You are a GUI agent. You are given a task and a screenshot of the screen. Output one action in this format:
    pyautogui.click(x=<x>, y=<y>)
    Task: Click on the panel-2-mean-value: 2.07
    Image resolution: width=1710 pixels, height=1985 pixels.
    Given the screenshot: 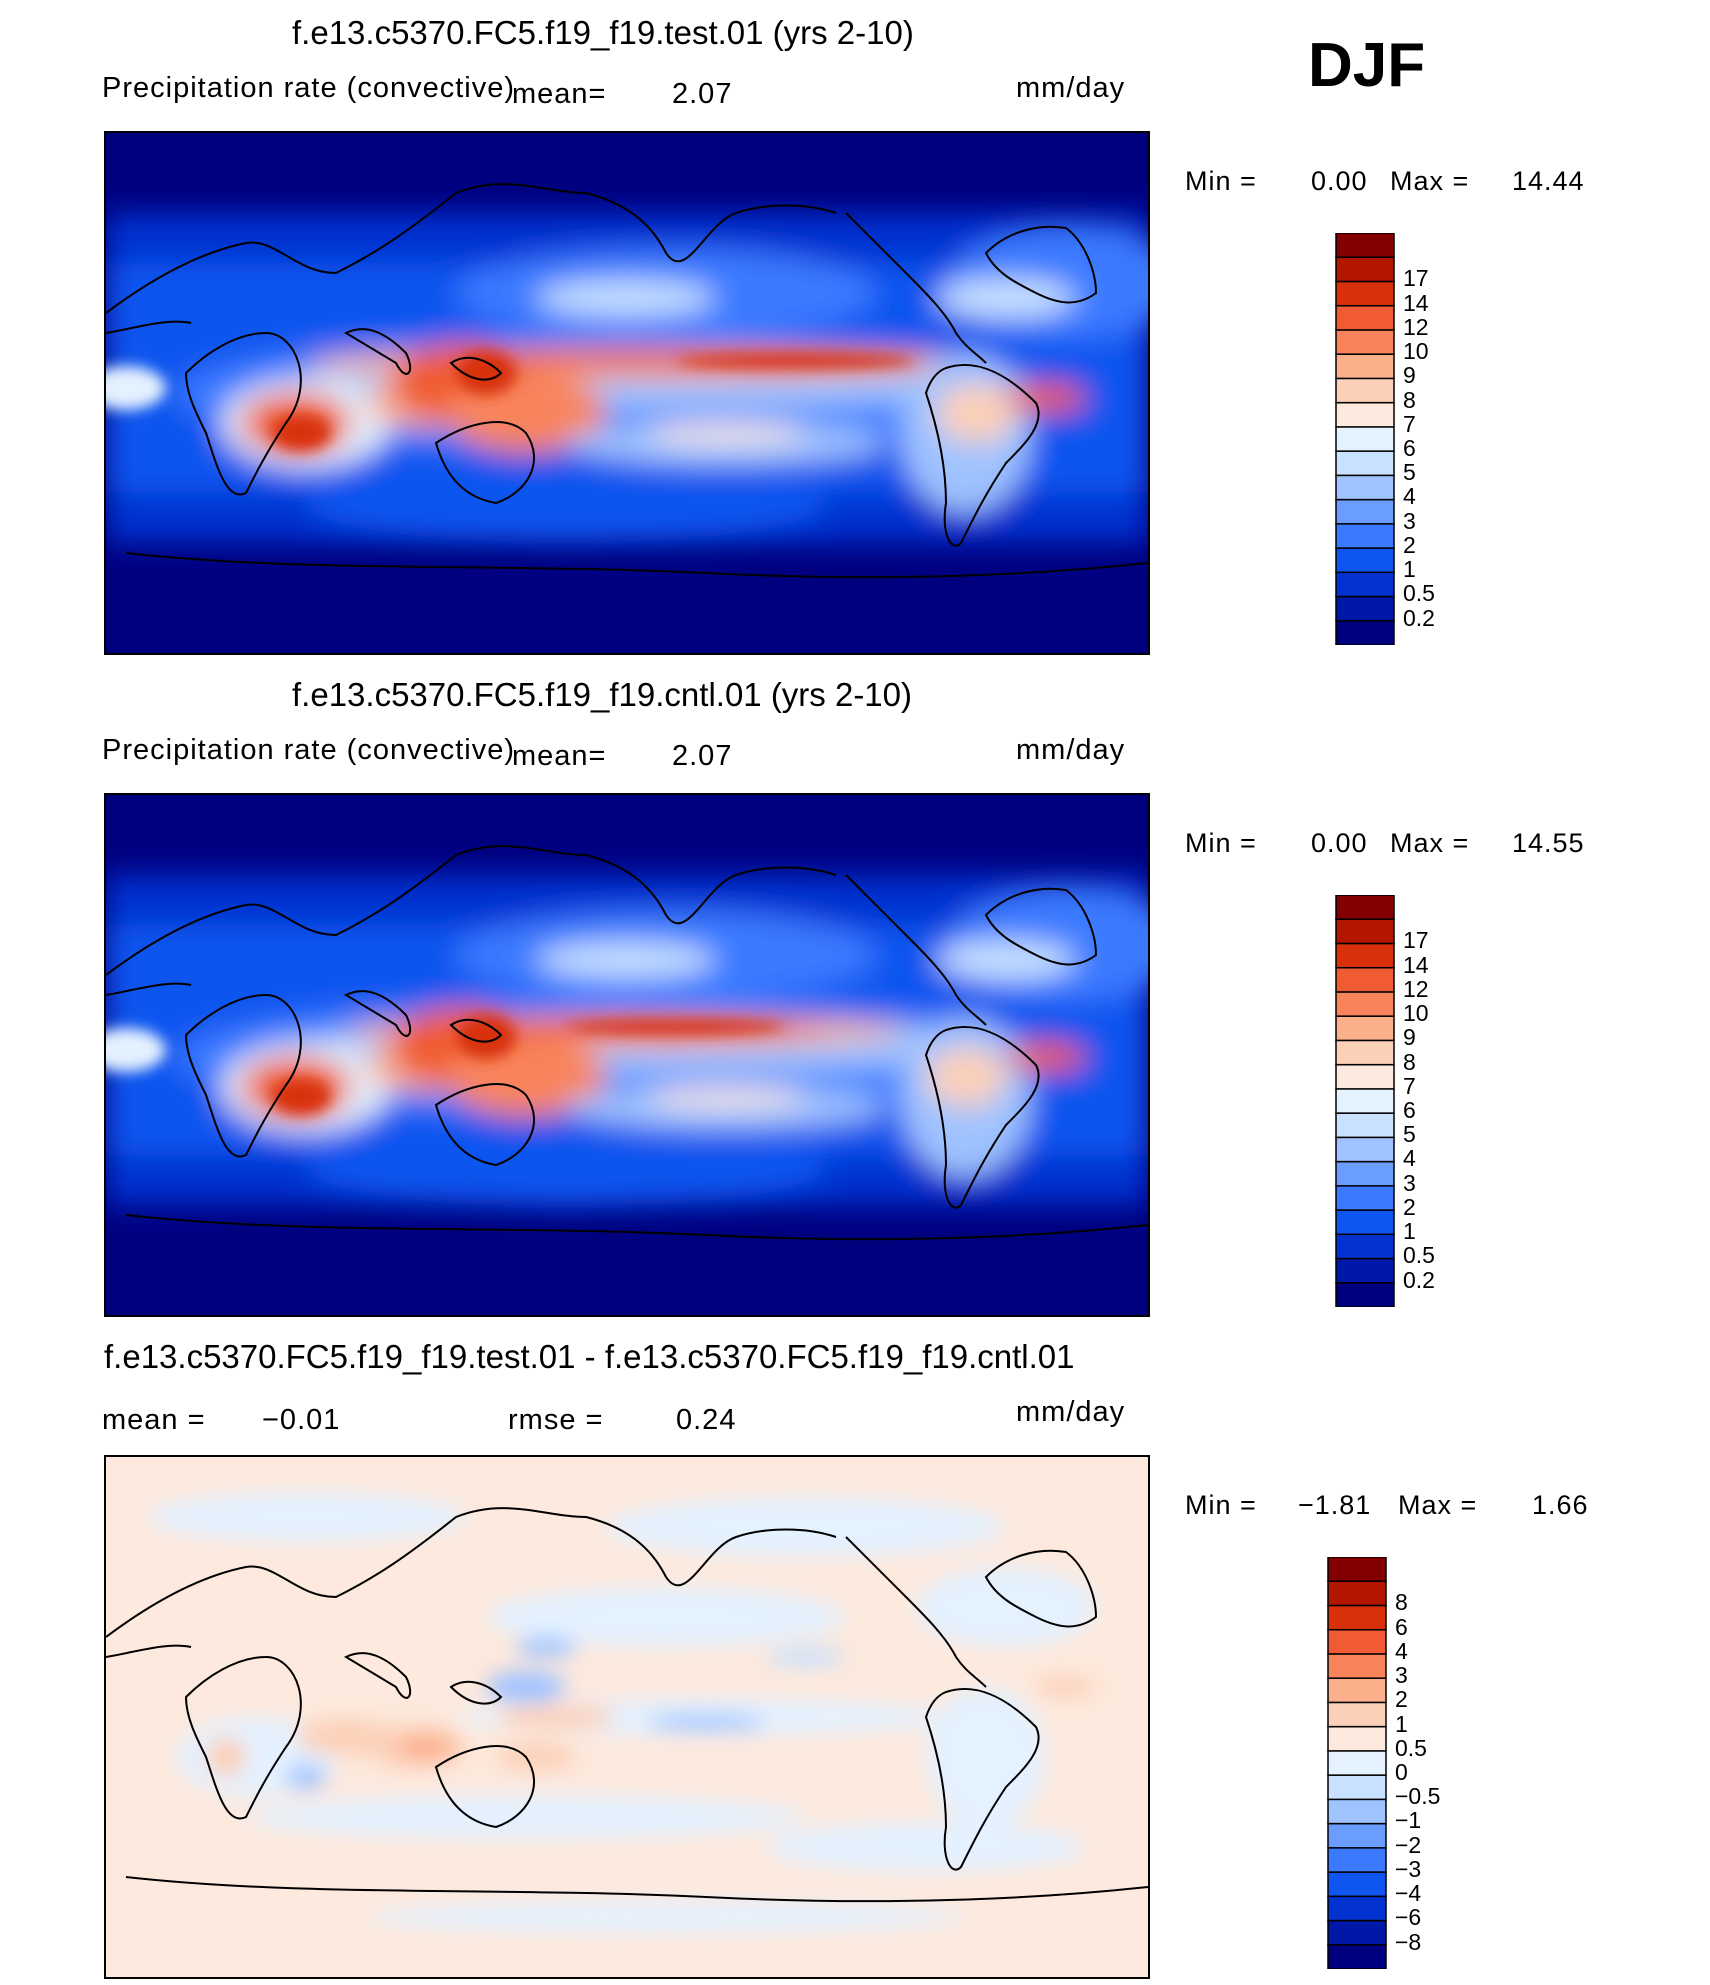 What is the action you would take?
    pyautogui.click(x=702, y=756)
    